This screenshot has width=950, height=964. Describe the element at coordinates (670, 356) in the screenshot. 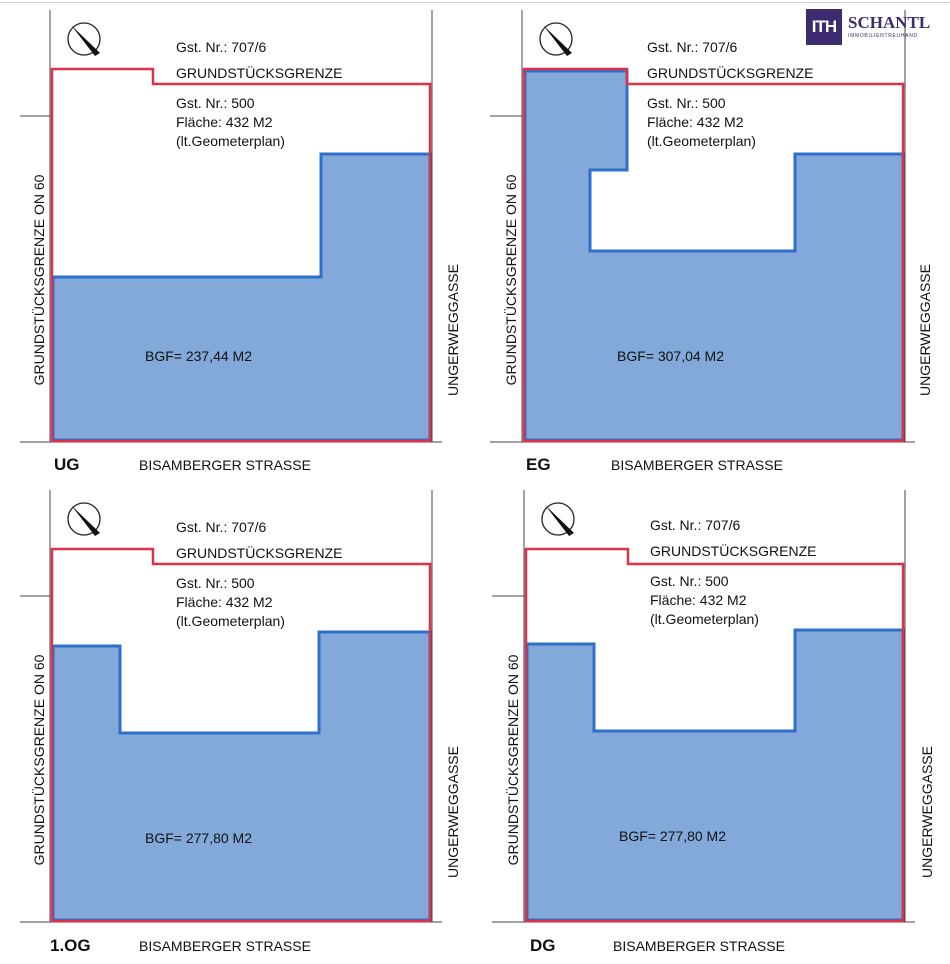

I see `bgf-value: BGF= 307,04 M2` at that location.